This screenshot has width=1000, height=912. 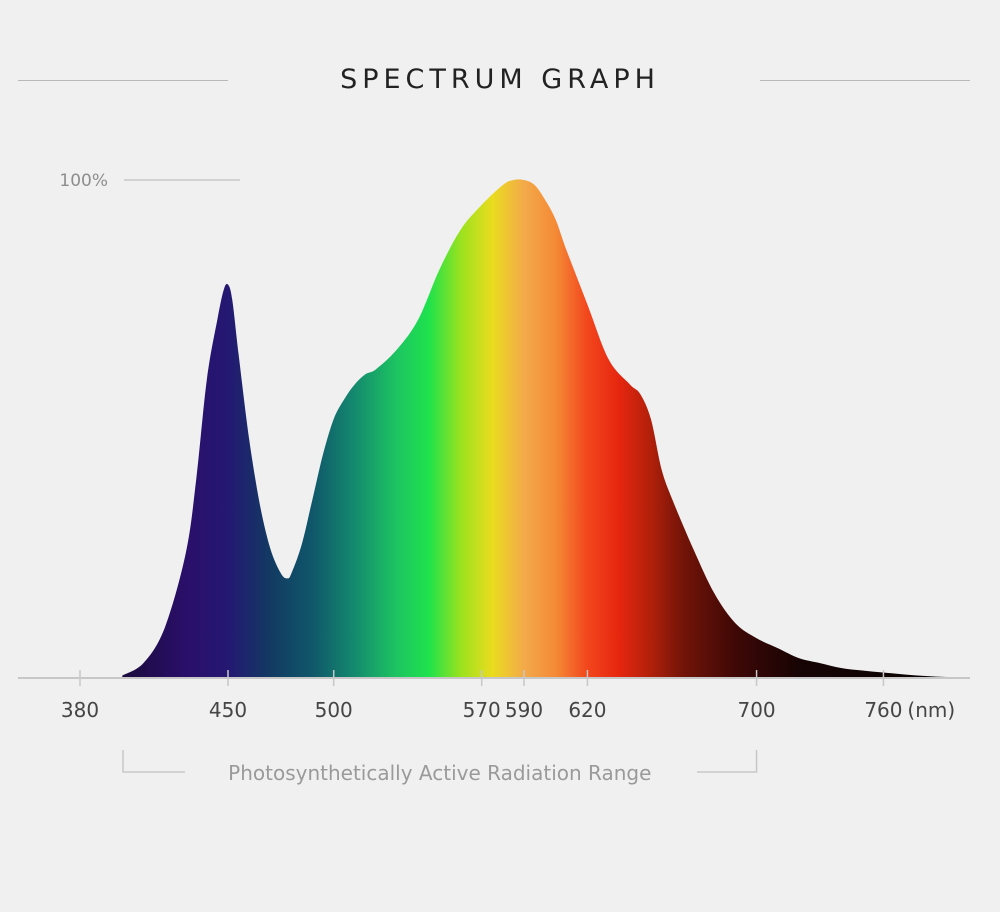 I want to click on title-bar: SPECTRUM GRAPH, so click(x=500, y=80).